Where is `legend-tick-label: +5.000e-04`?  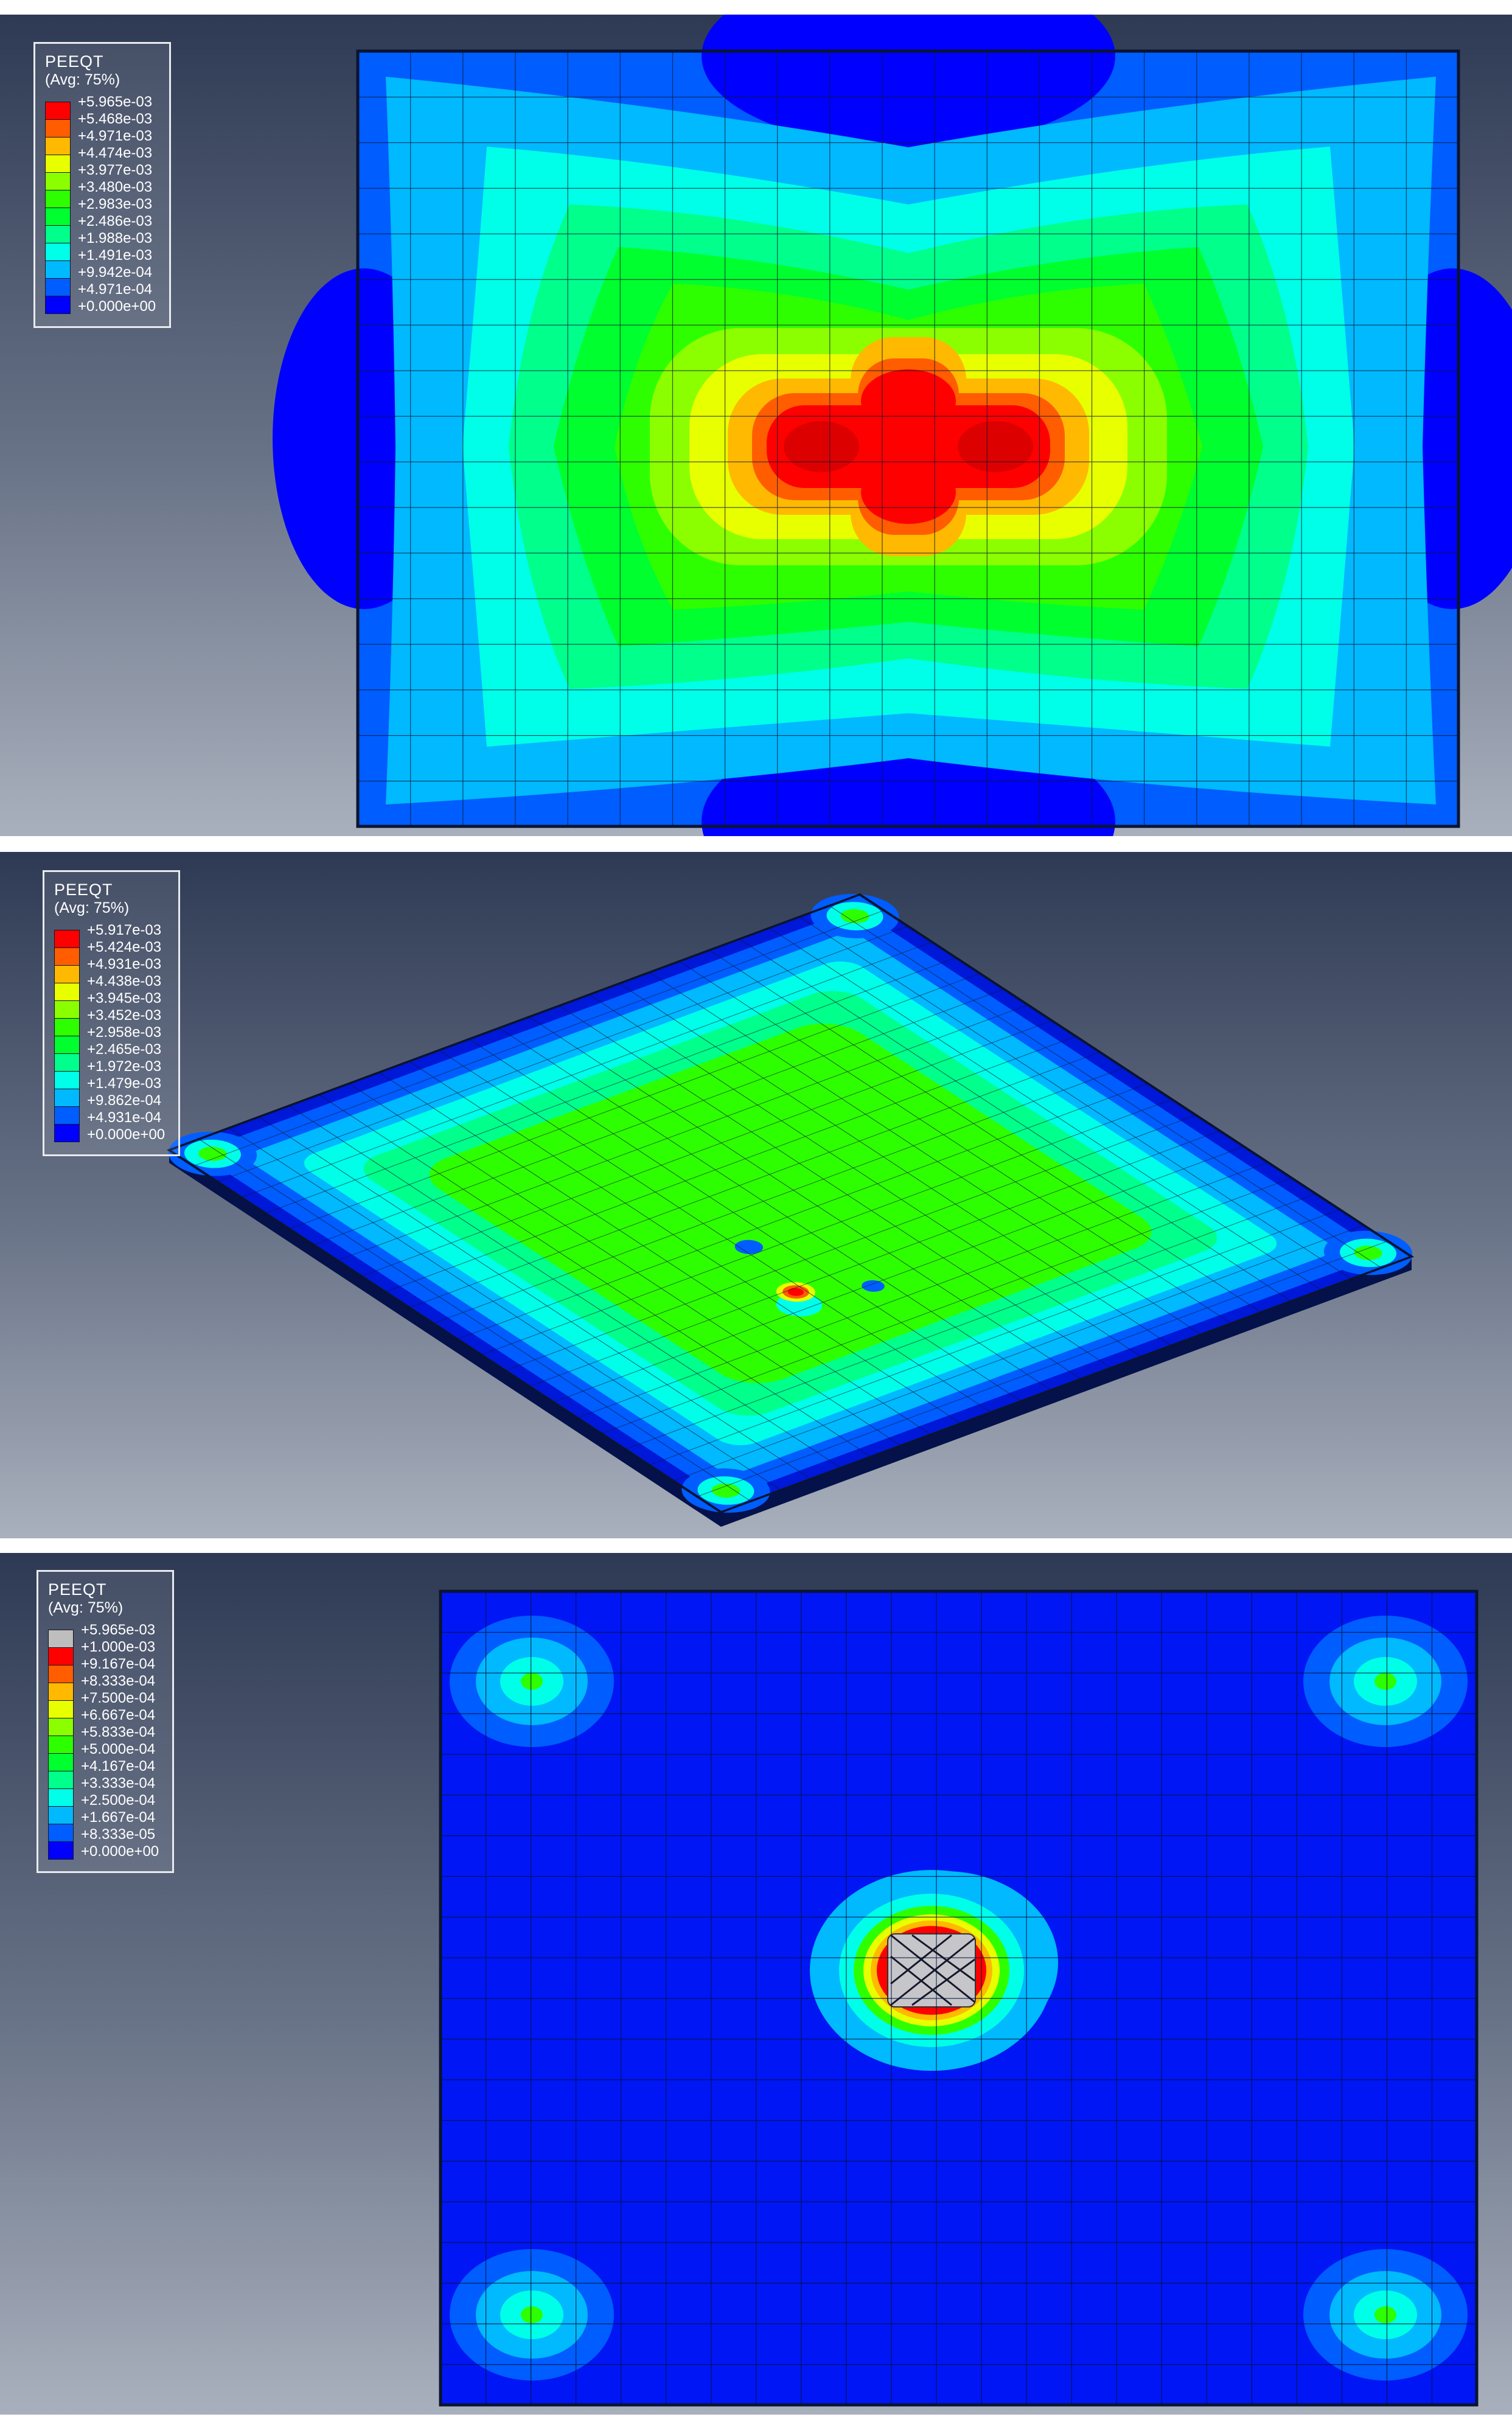 legend-tick-label: +5.000e-04 is located at coordinates (118, 1749).